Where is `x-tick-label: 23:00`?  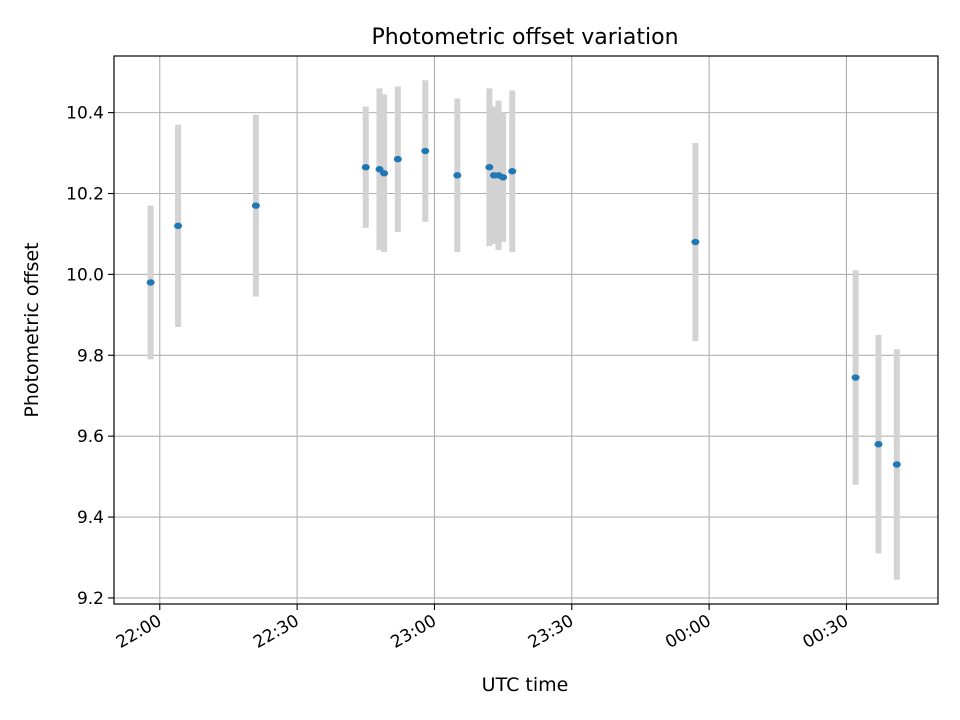
x-tick-label: 23:00 is located at coordinates (414, 632).